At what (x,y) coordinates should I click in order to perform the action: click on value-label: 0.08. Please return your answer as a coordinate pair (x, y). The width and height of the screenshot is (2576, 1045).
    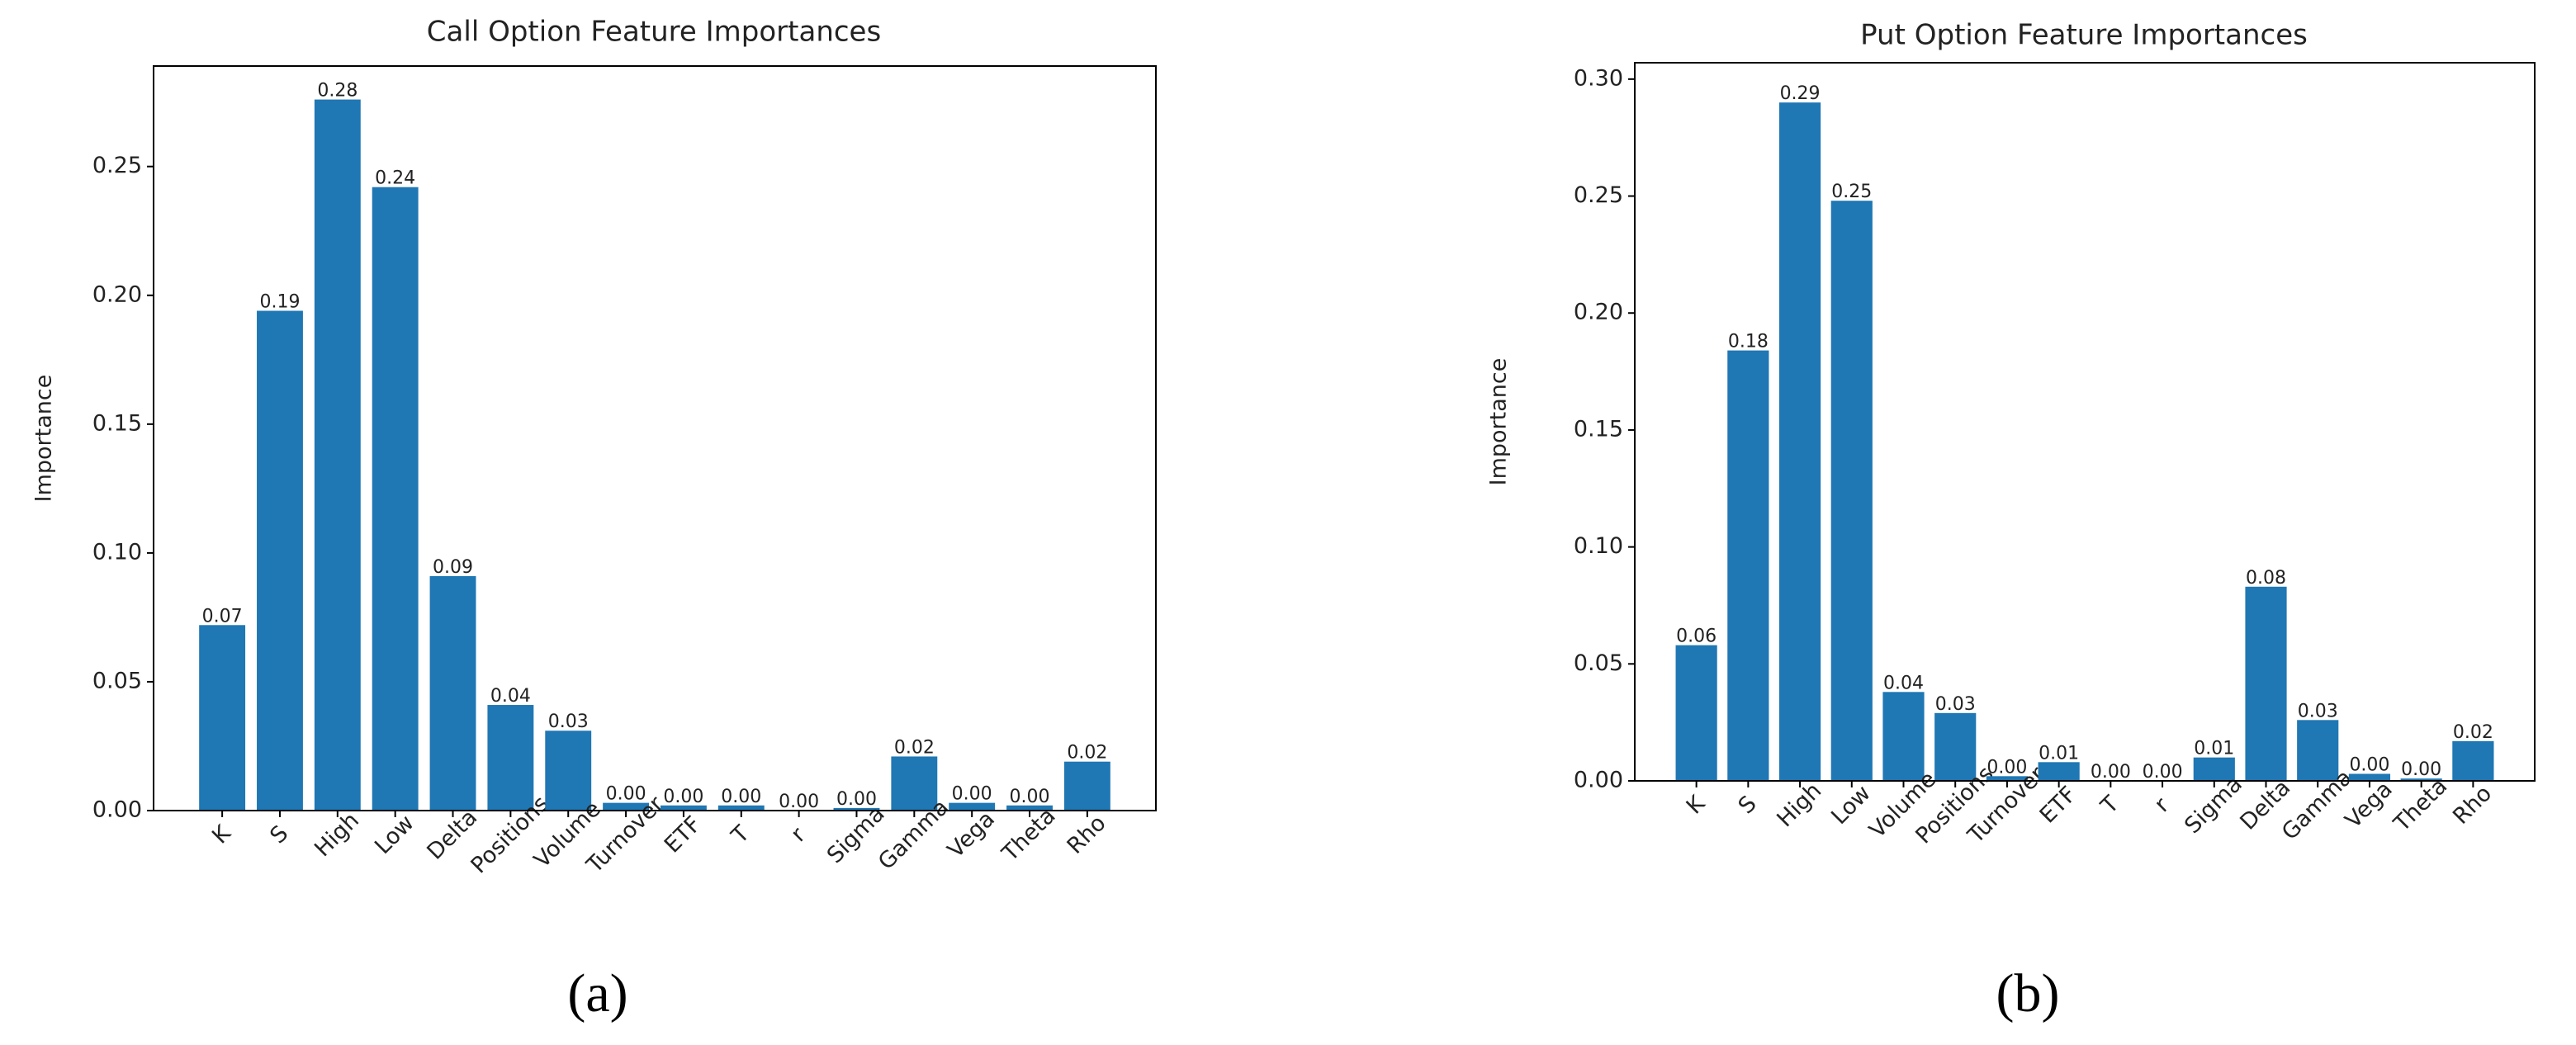
    Looking at the image, I should click on (2266, 578).